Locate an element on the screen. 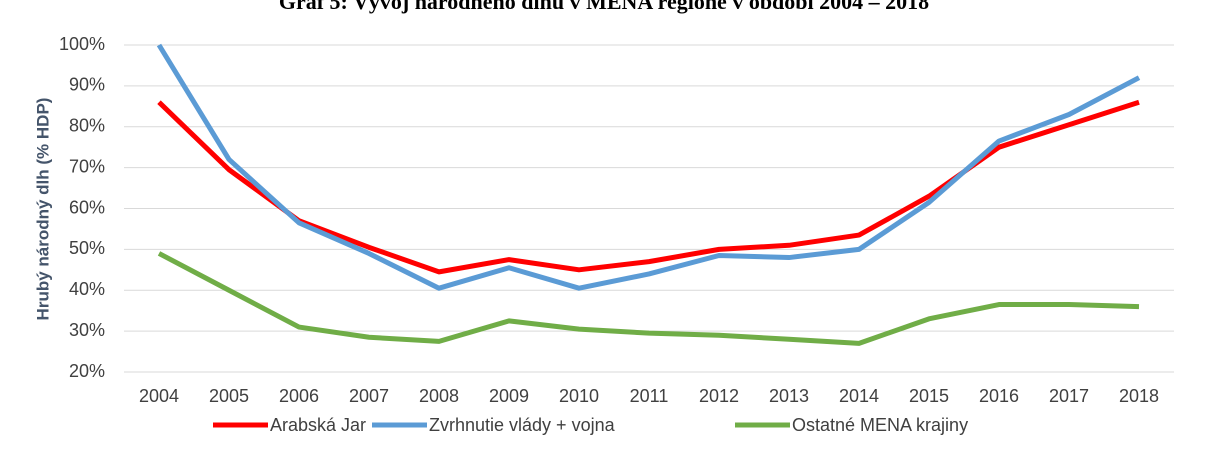 This screenshot has height=450, width=1208. y-axis-label: Hrubý národný dlh (% HDP) is located at coordinates (42, 209).